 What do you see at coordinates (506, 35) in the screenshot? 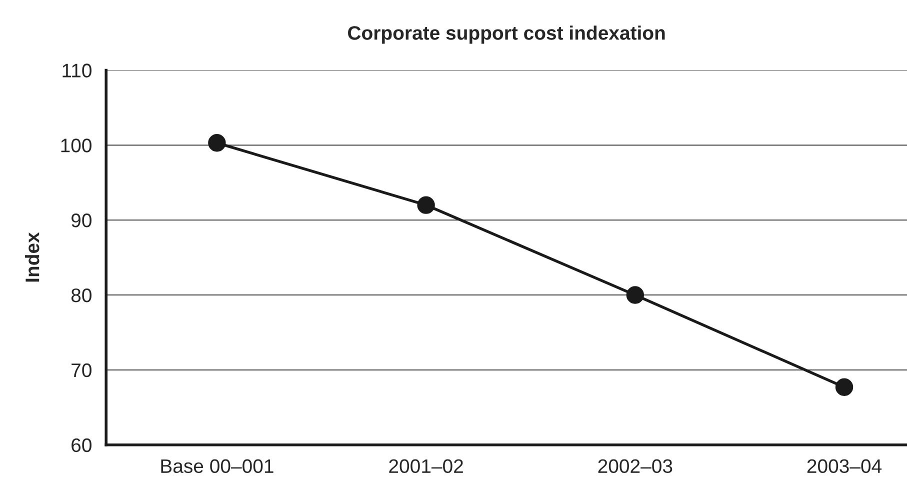
I see `chart-title: Corporate support cost indexation` at bounding box center [506, 35].